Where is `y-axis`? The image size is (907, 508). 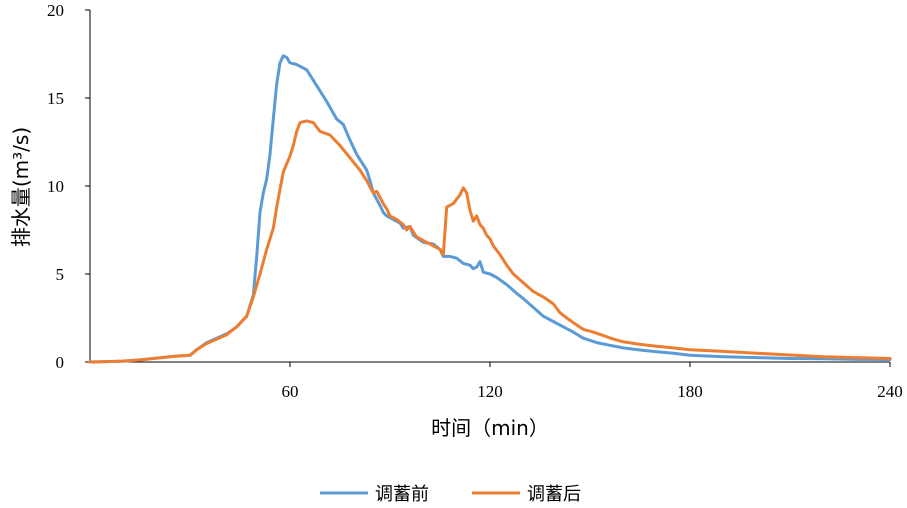
y-axis is located at coordinates (88, 186).